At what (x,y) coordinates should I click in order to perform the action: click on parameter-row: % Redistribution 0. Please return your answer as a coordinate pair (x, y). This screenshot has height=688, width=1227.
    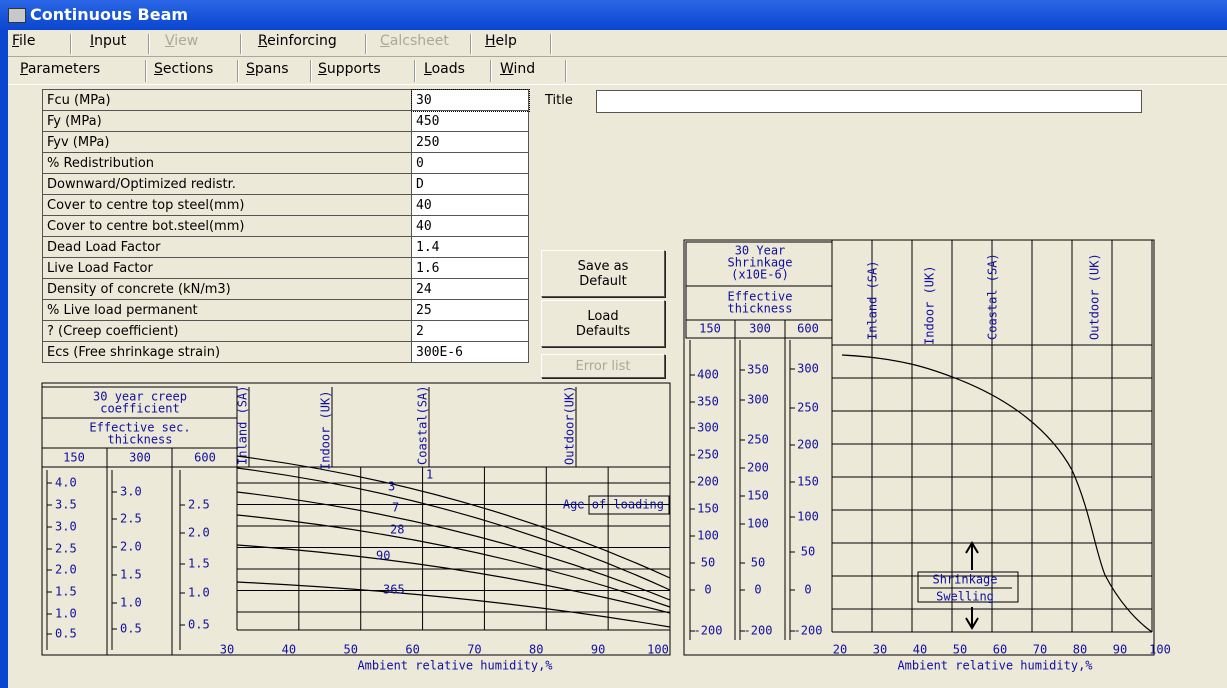
    Looking at the image, I should click on (285, 163).